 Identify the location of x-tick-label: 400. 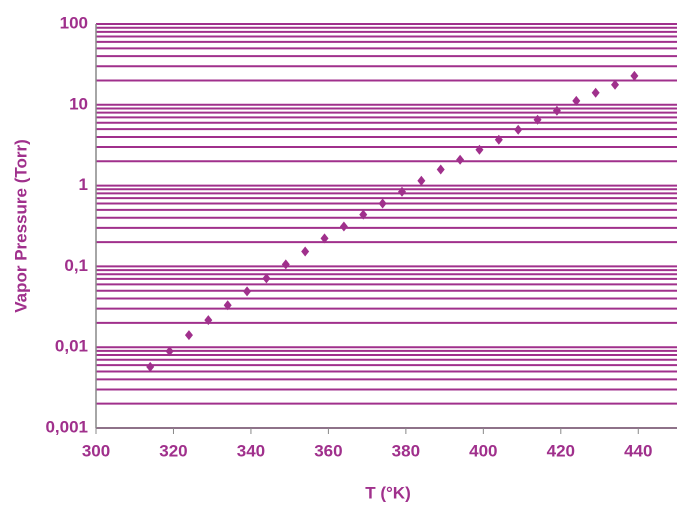
(483, 450).